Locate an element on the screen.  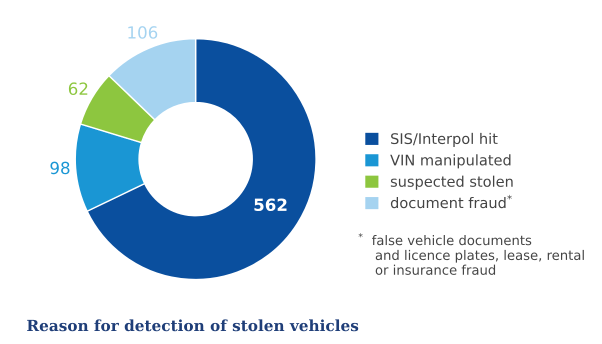
legend-label: suspected stolen is located at coordinates (451, 183).